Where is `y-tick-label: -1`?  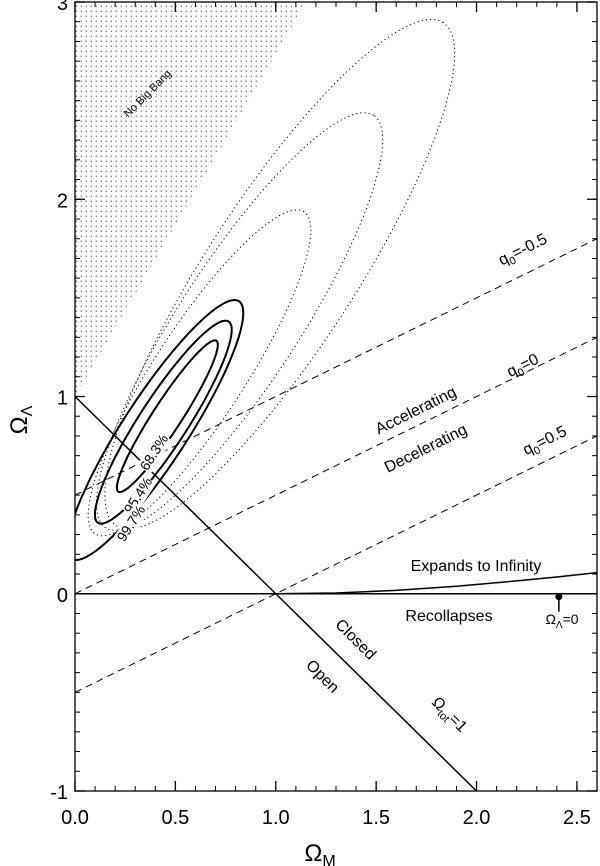
y-tick-label: -1 is located at coordinates (59, 793).